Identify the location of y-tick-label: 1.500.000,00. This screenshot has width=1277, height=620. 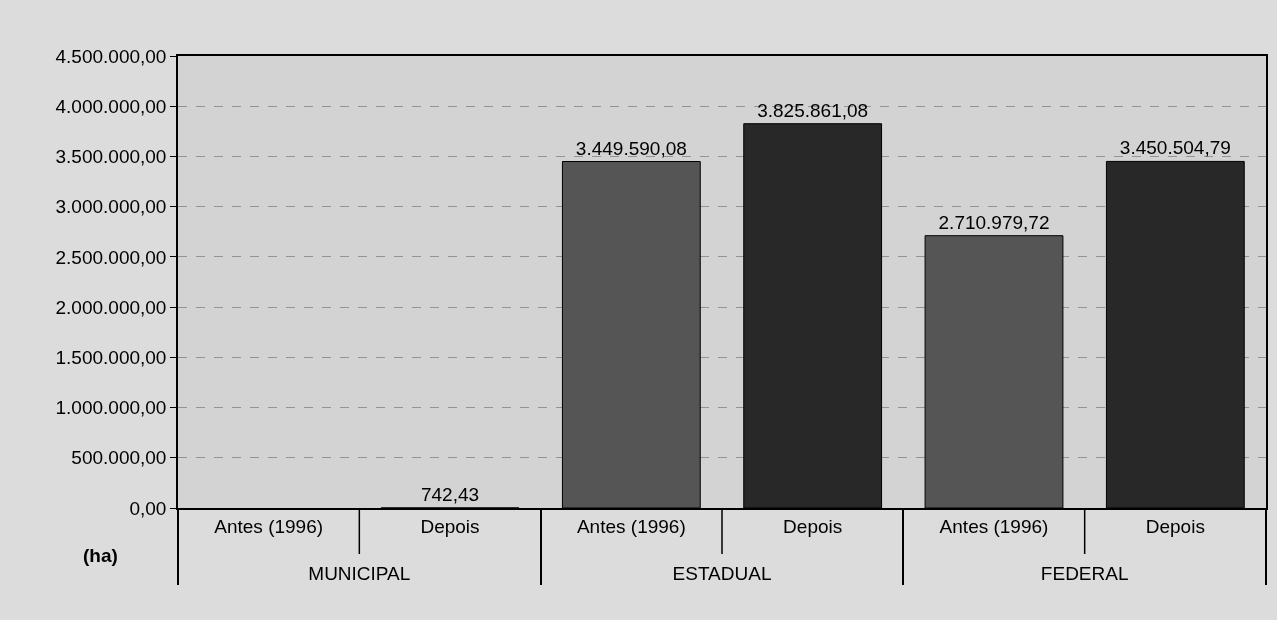
(111, 357).